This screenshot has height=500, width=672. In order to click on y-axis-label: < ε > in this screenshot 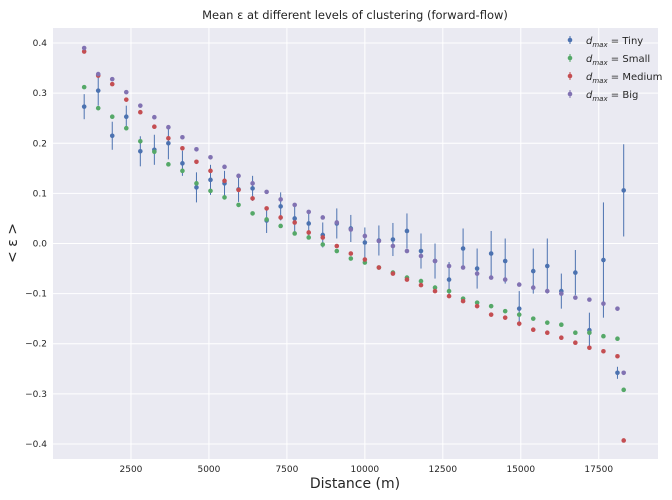, I will do `click(13, 243)`.